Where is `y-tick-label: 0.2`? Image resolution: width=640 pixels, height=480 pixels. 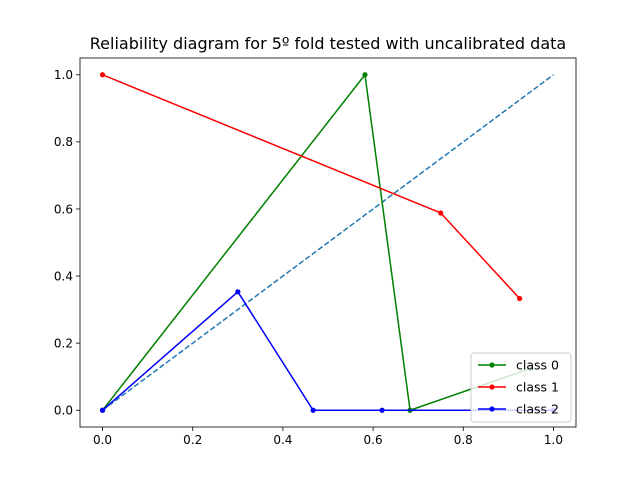 y-tick-label: 0.2 is located at coordinates (63, 343).